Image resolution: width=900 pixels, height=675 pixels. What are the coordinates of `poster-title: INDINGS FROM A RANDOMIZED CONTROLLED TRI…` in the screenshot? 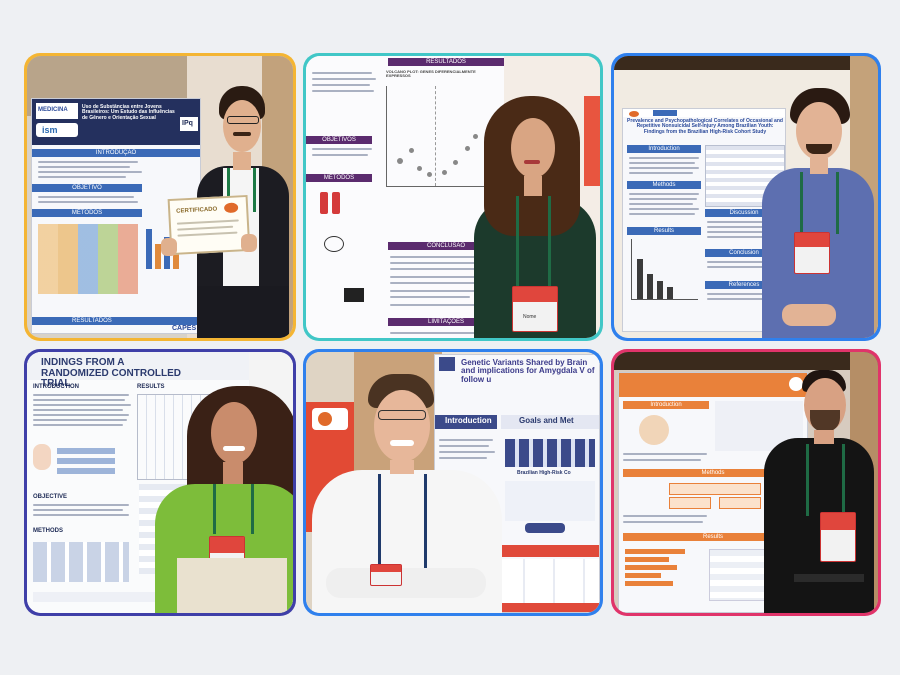 It's located at (111, 373).